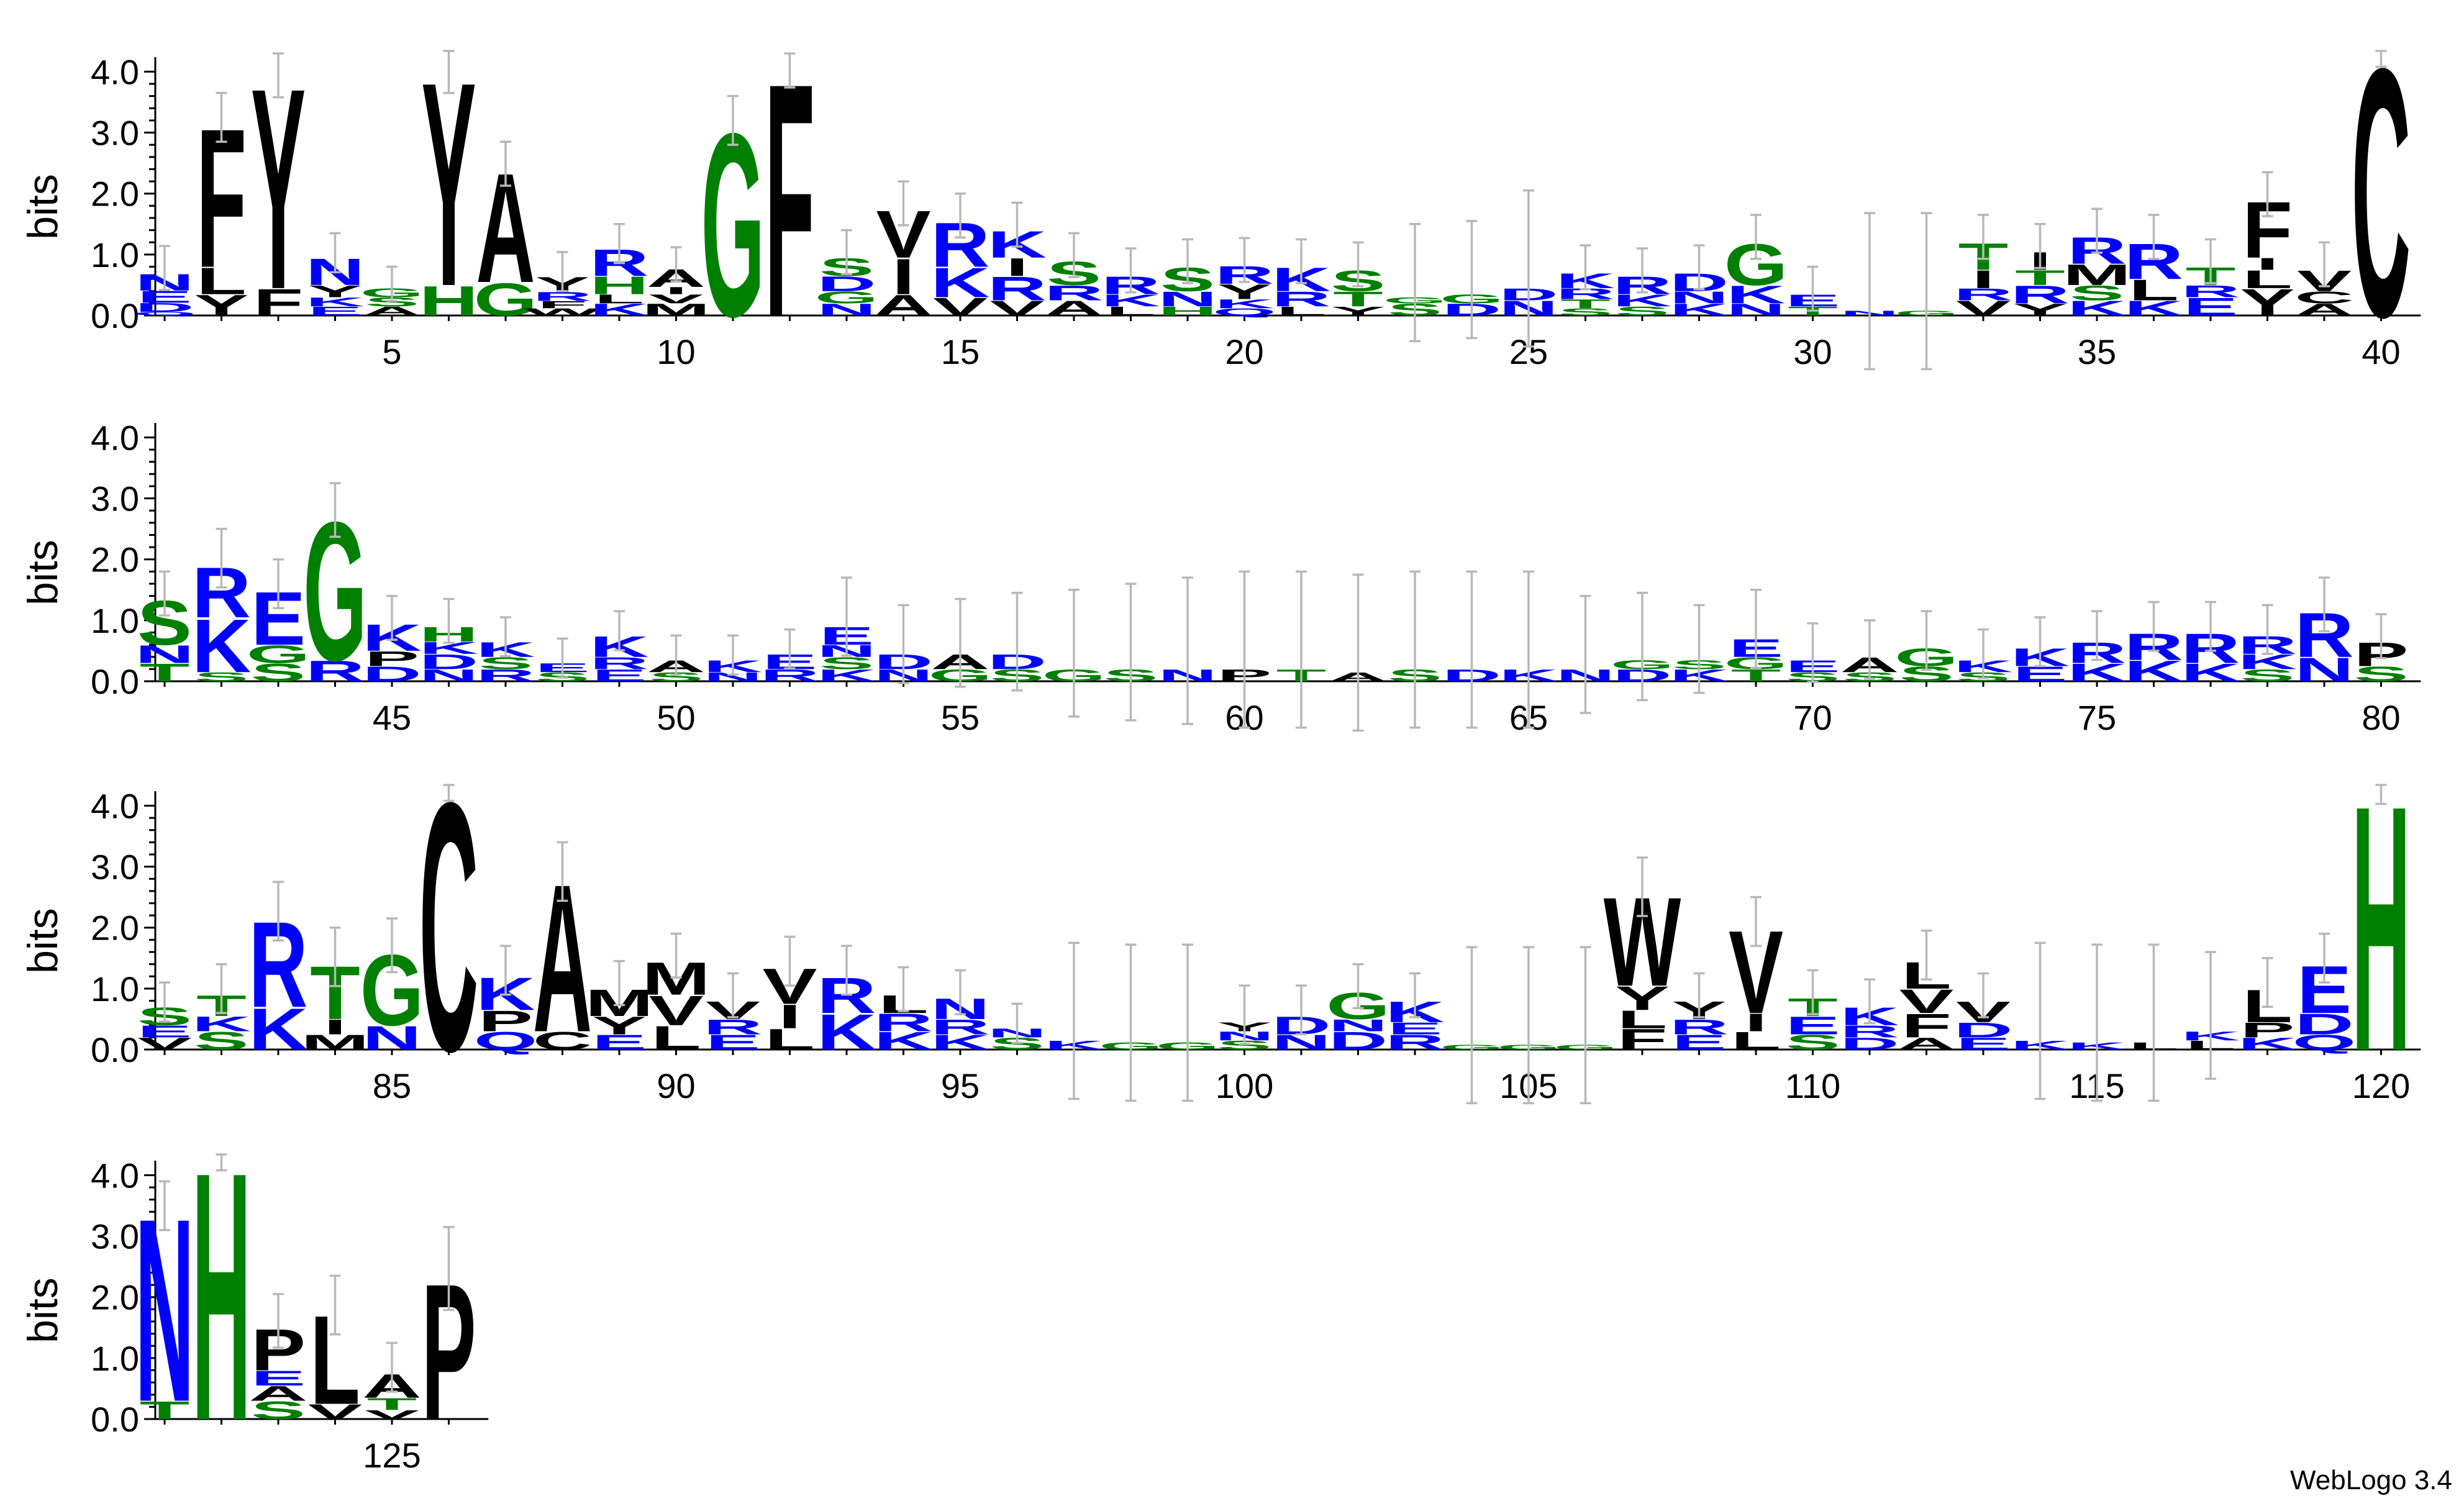 This screenshot has width=2464, height=1501. What do you see at coordinates (904, 251) in the screenshot?
I see `stack-14: AIV` at bounding box center [904, 251].